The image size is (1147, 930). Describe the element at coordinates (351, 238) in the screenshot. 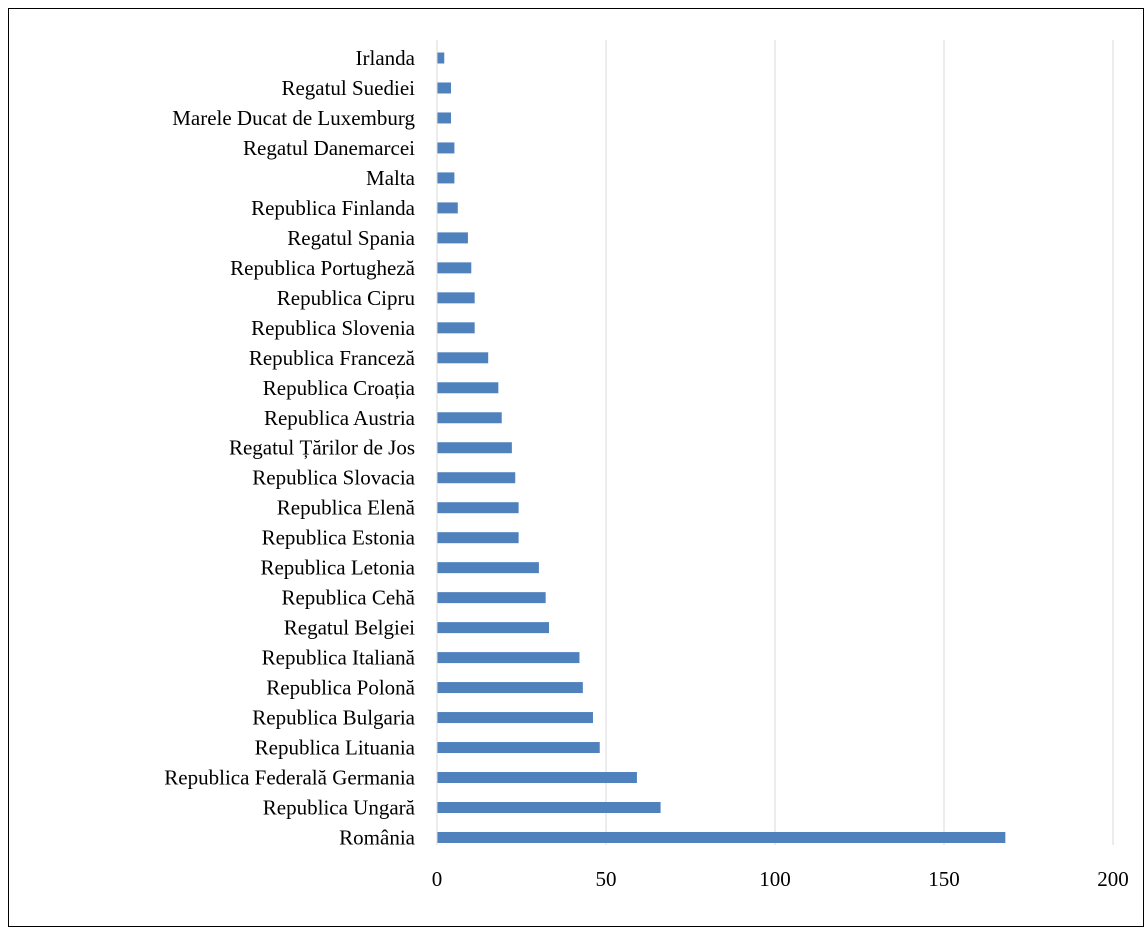

I see `category-label: Regatul Spania` at that location.